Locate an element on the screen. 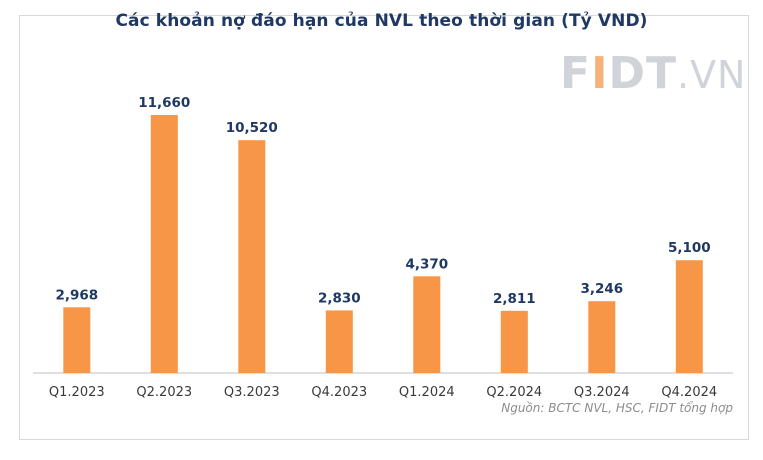 Image resolution: width=763 pixels, height=460 pixels. fidt-logo: FIDT.VN is located at coordinates (653, 73).